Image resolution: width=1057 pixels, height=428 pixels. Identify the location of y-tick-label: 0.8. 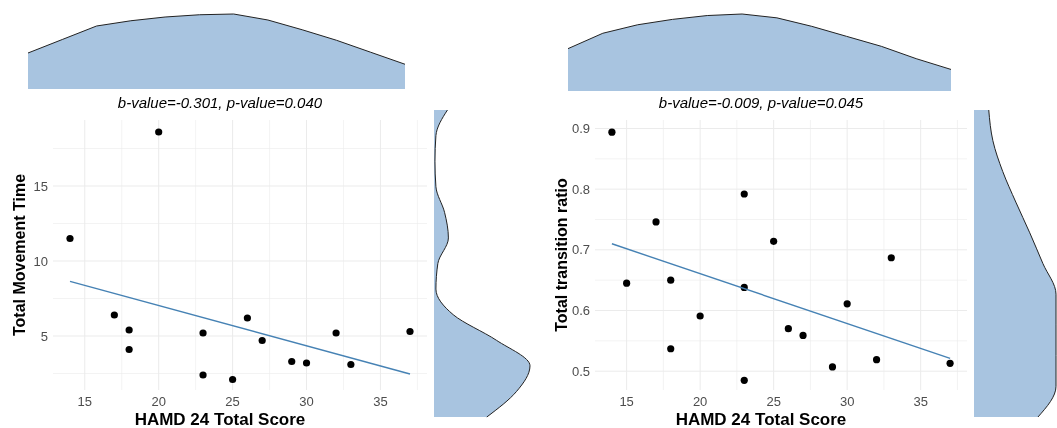
(580, 189).